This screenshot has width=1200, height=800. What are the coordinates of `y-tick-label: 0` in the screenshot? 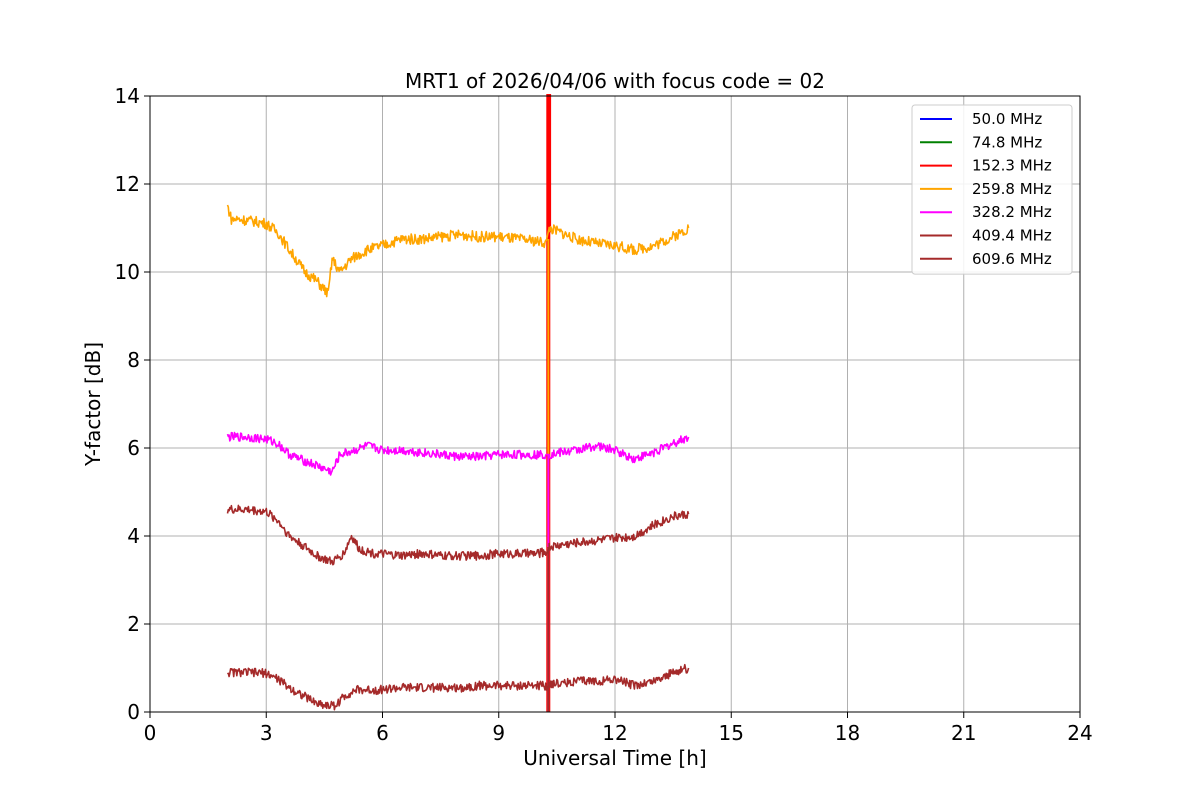 It's located at (133, 712).